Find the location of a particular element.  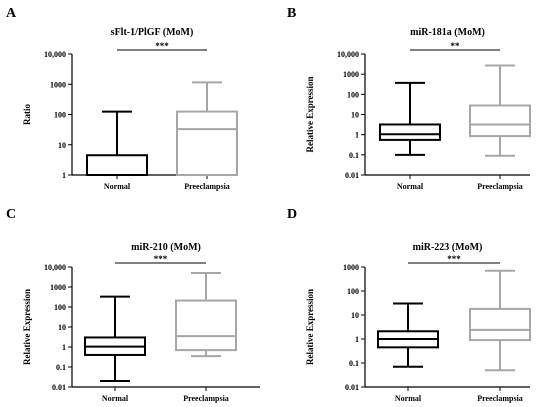

panel-letter: A is located at coordinates (11, 13).